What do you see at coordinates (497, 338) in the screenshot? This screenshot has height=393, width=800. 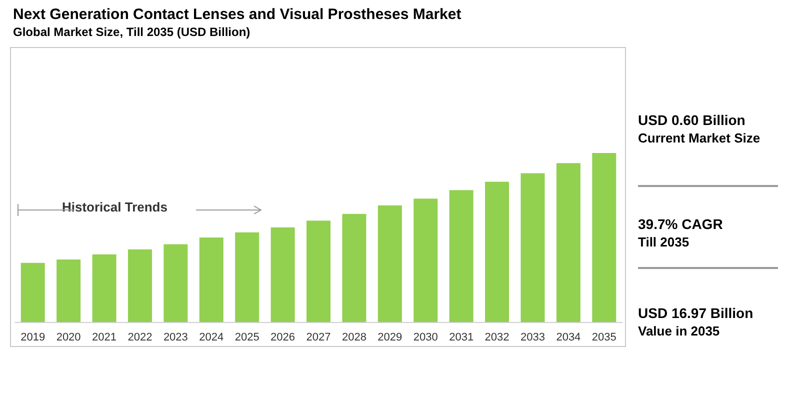 I see `x-tick-label: 2032` at bounding box center [497, 338].